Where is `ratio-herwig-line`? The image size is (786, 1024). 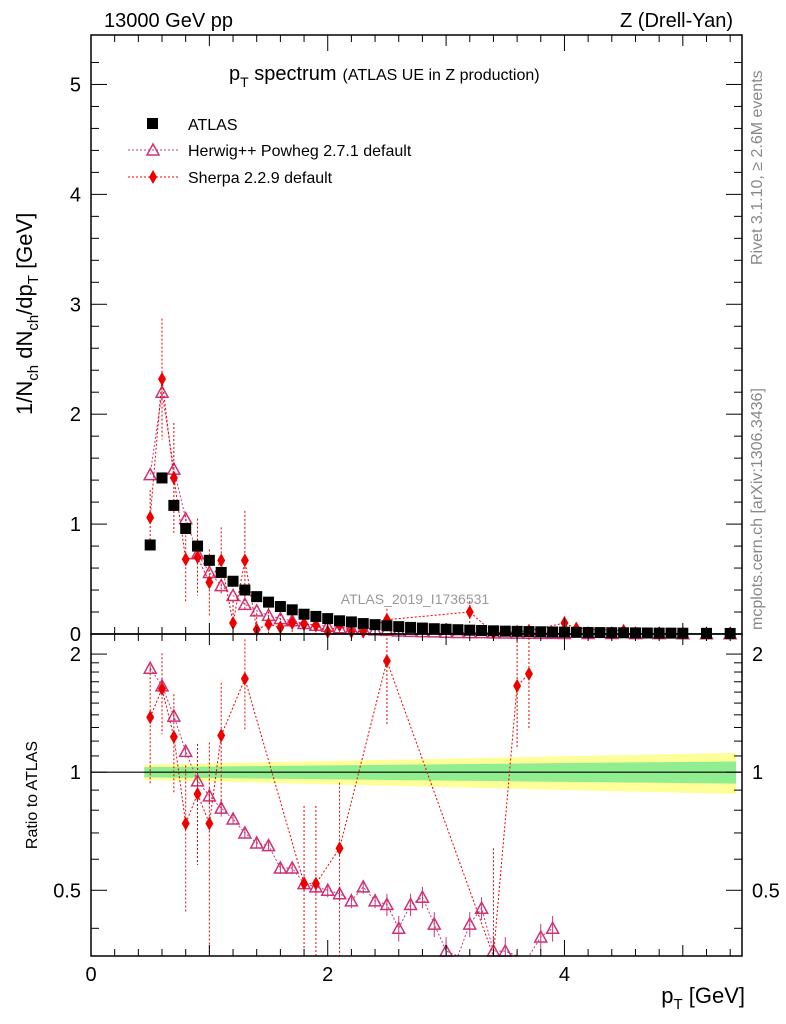 ratio-herwig-line is located at coordinates (351, 812).